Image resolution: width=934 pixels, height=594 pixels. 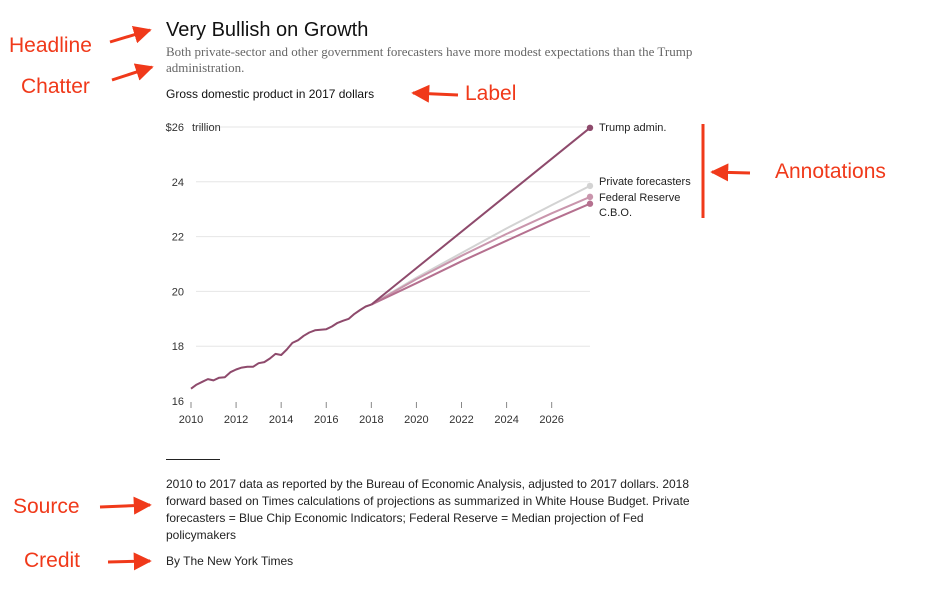 What do you see at coordinates (267, 30) in the screenshot?
I see `headline: Very Bullish on Growth` at bounding box center [267, 30].